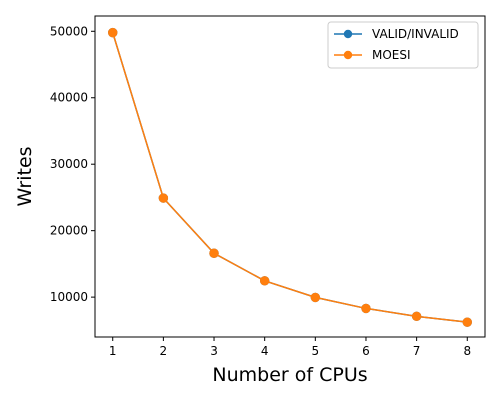 This screenshot has width=500, height=400. I want to click on legend-label: VALID/INVALID, so click(415, 34).